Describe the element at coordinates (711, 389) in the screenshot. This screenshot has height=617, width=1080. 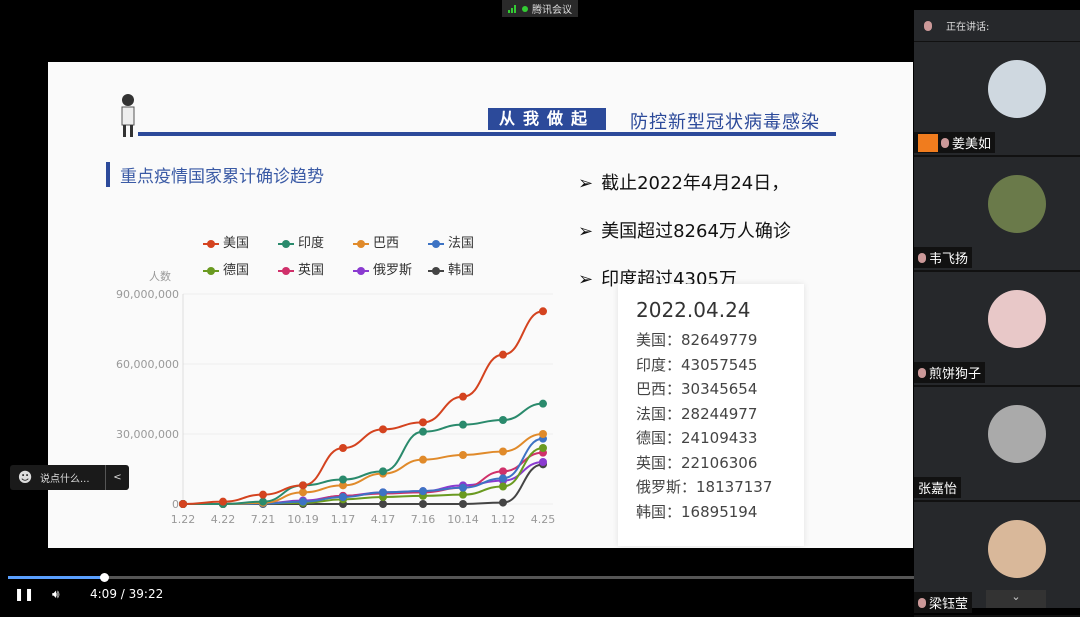
I see `stats-row: 巴西：30345654` at that location.